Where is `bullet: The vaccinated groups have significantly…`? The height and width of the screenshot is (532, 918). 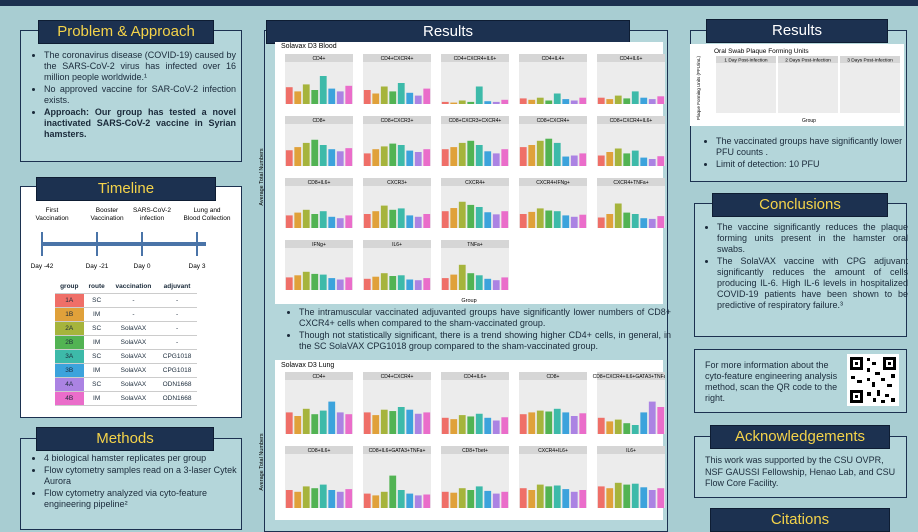 bullet: The vaccinated groups have significantly… is located at coordinates (813, 147).